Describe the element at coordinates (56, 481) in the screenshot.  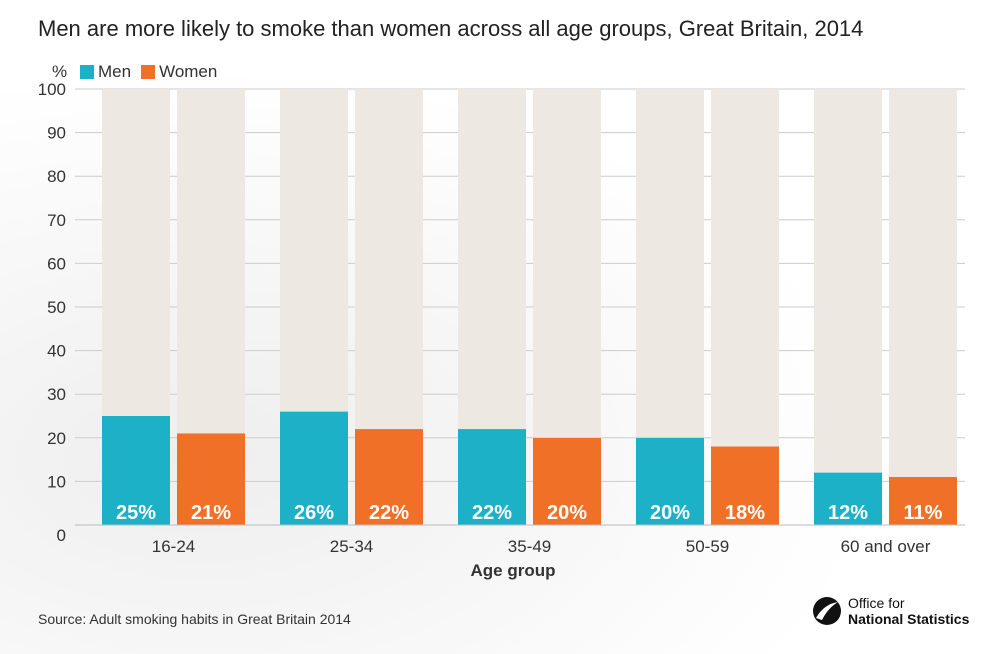
I see `y-tick-label: 10` at that location.